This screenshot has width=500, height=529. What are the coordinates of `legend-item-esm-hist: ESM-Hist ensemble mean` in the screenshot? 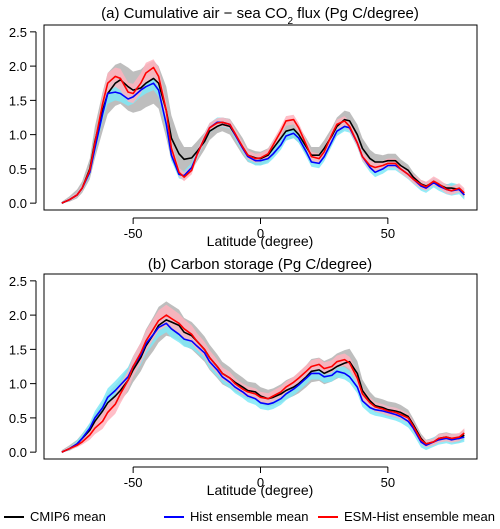 It's located at (406, 516).